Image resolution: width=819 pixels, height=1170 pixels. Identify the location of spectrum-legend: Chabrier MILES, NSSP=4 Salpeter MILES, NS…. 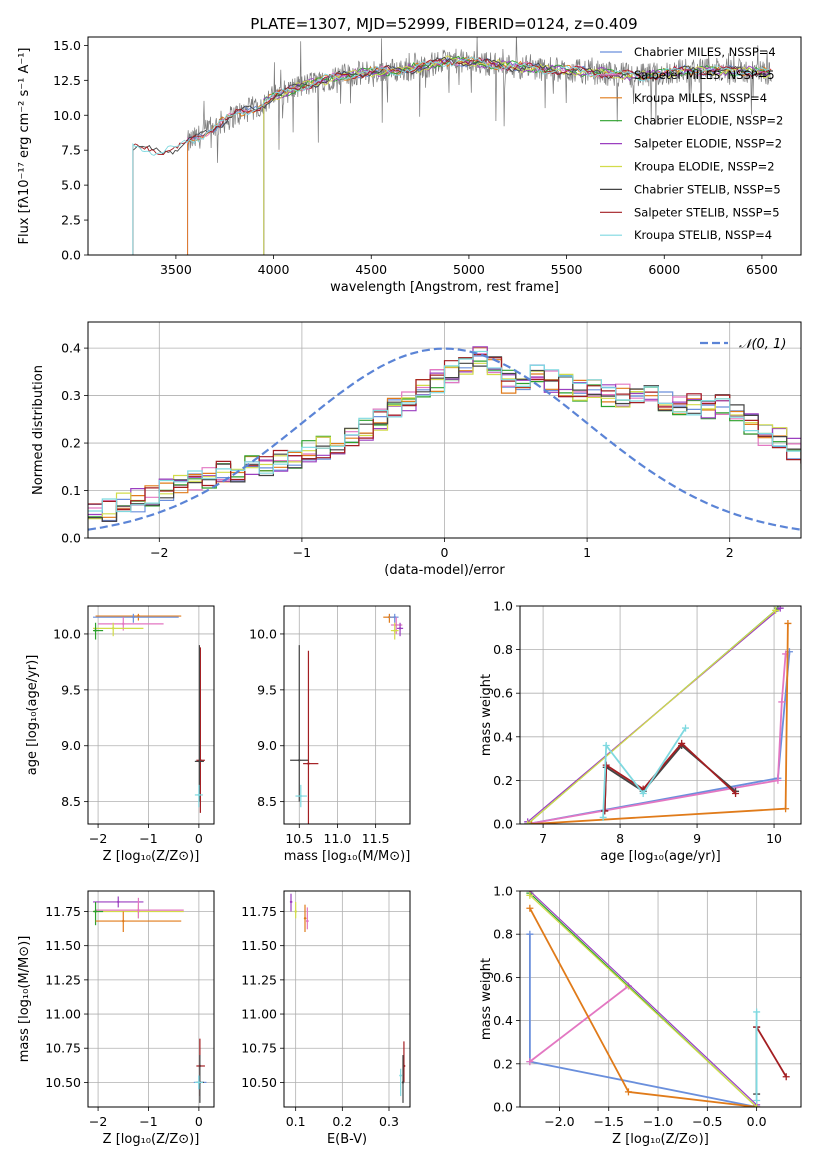
(691, 143).